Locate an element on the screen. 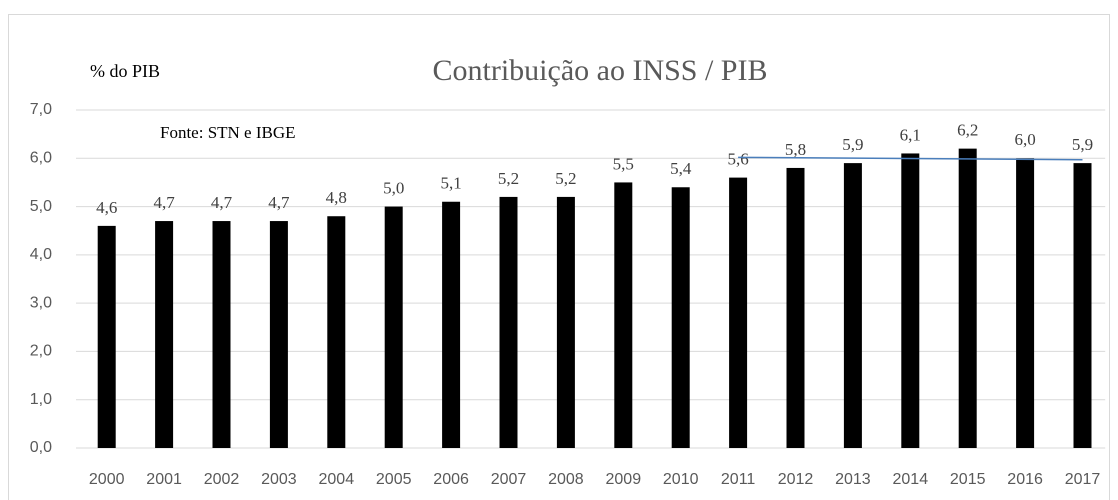  annotation: Fonte: STN e IBGE is located at coordinates (228, 132).